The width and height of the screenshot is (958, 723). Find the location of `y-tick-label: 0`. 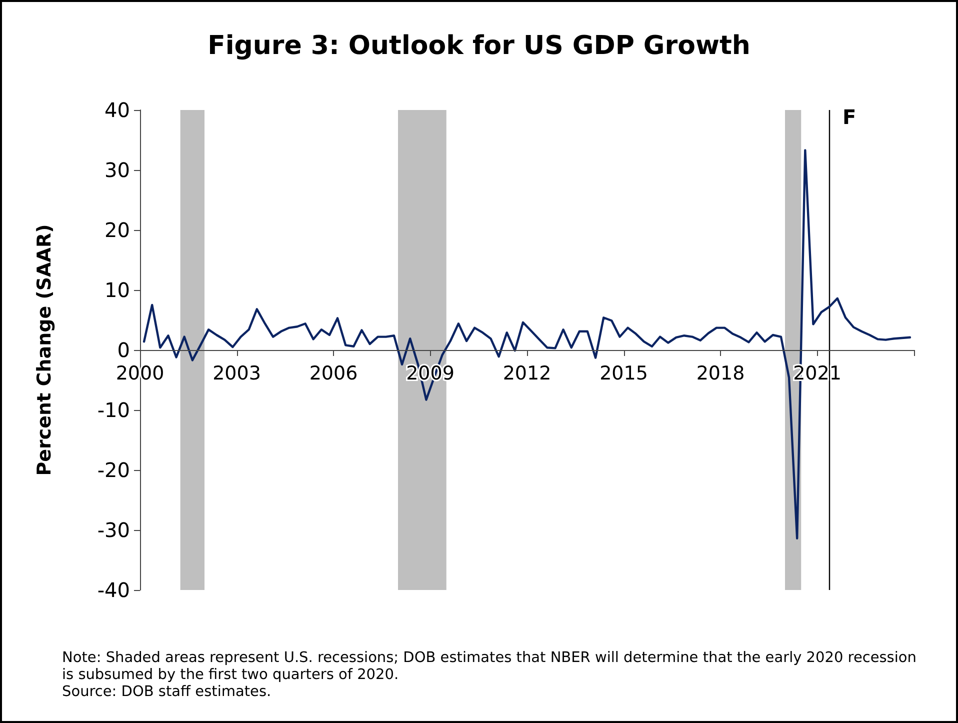

y-tick-label: 0 is located at coordinates (123, 350).